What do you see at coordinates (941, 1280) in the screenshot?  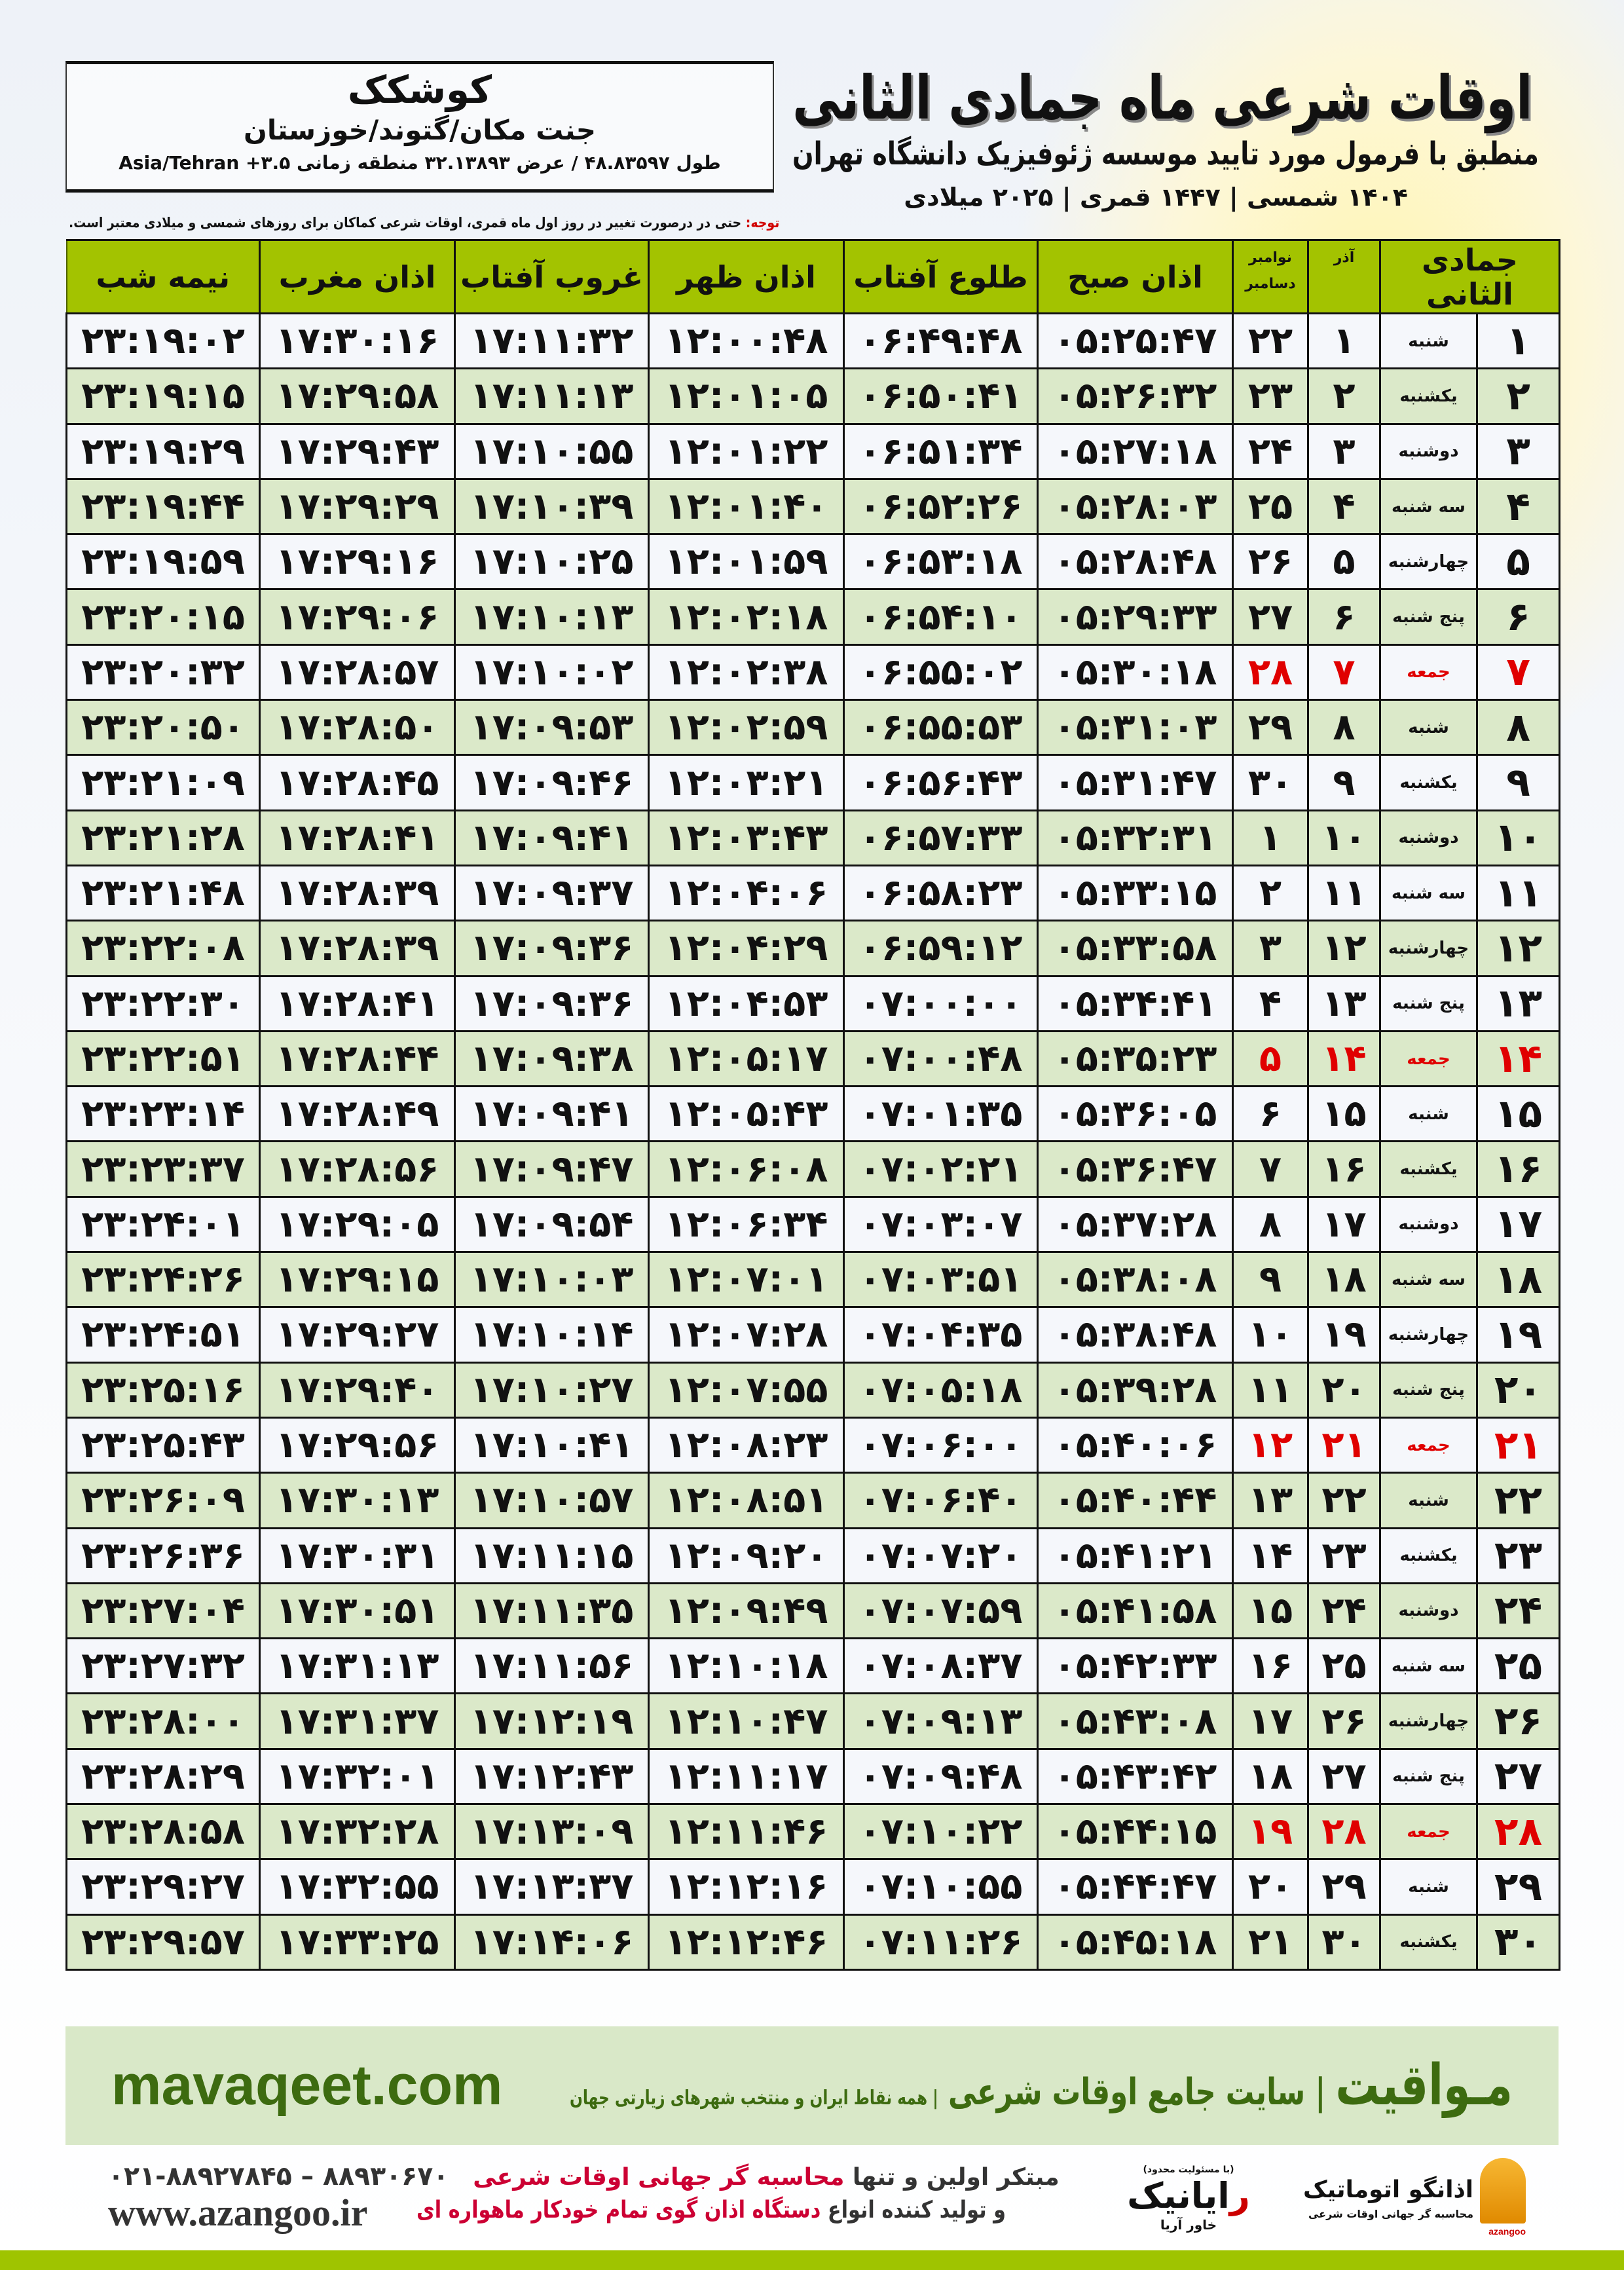 I see `cell-tolu: ۰۷:۰۳:۵۱` at bounding box center [941, 1280].